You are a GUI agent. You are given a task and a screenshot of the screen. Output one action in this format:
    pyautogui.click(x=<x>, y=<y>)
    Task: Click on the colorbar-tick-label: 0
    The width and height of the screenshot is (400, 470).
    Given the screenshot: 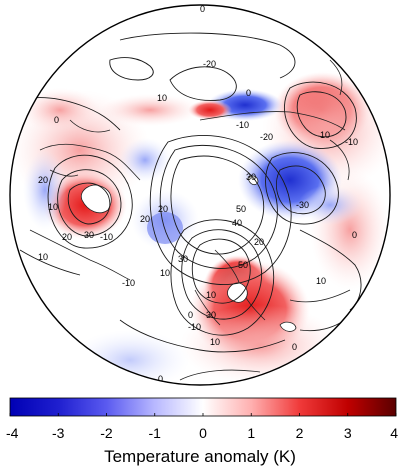 What is the action you would take?
    pyautogui.click(x=203, y=433)
    